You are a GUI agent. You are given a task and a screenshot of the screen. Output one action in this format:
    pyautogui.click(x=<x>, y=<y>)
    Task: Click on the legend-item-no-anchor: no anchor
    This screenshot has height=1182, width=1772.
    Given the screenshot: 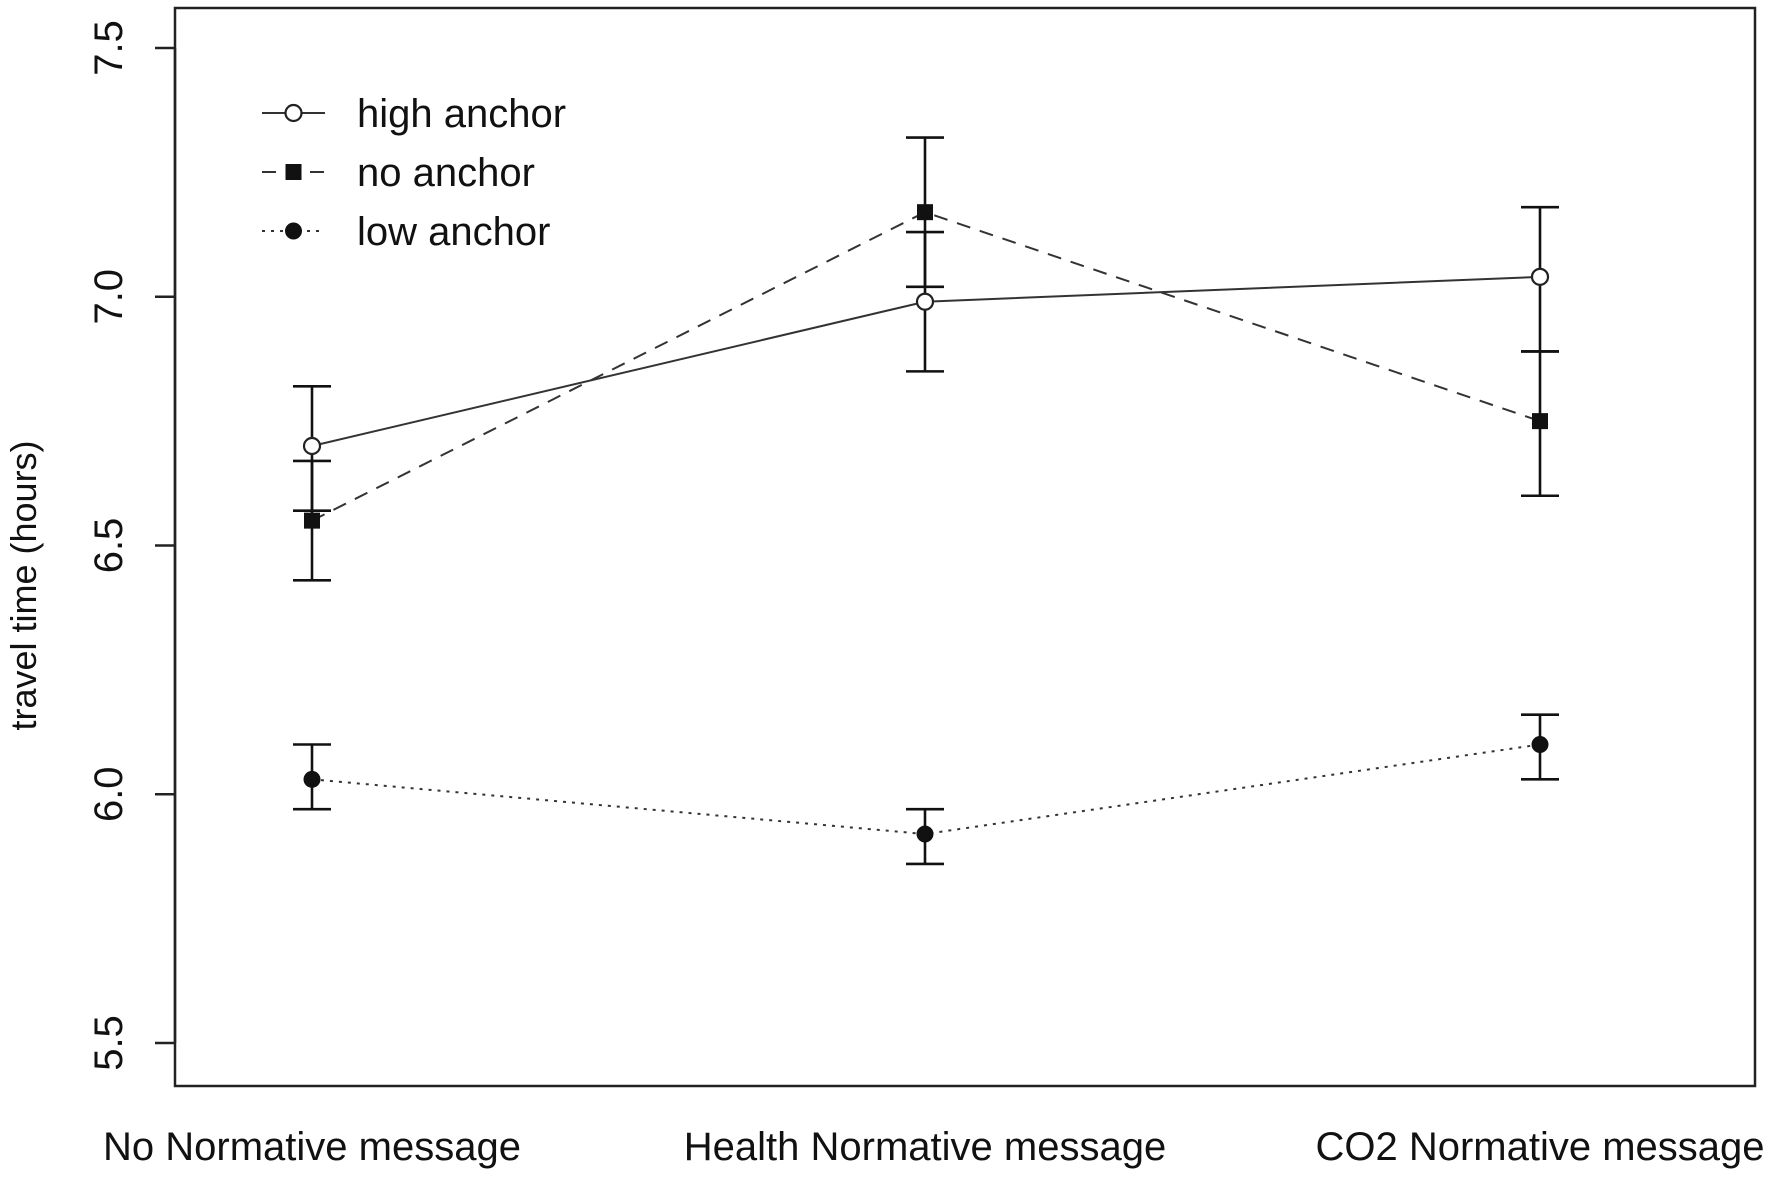 What is the action you would take?
    pyautogui.click(x=398, y=173)
    